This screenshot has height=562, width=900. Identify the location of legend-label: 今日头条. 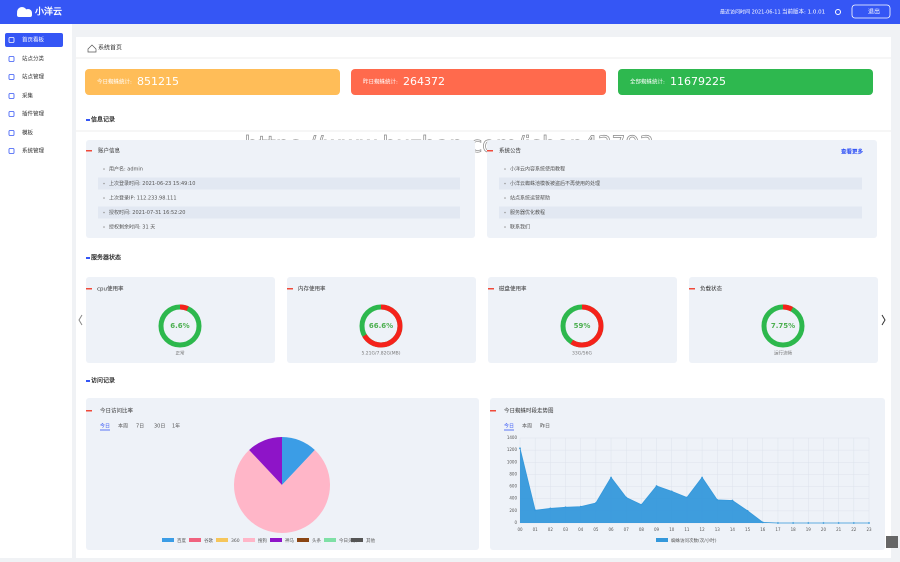
(348, 540).